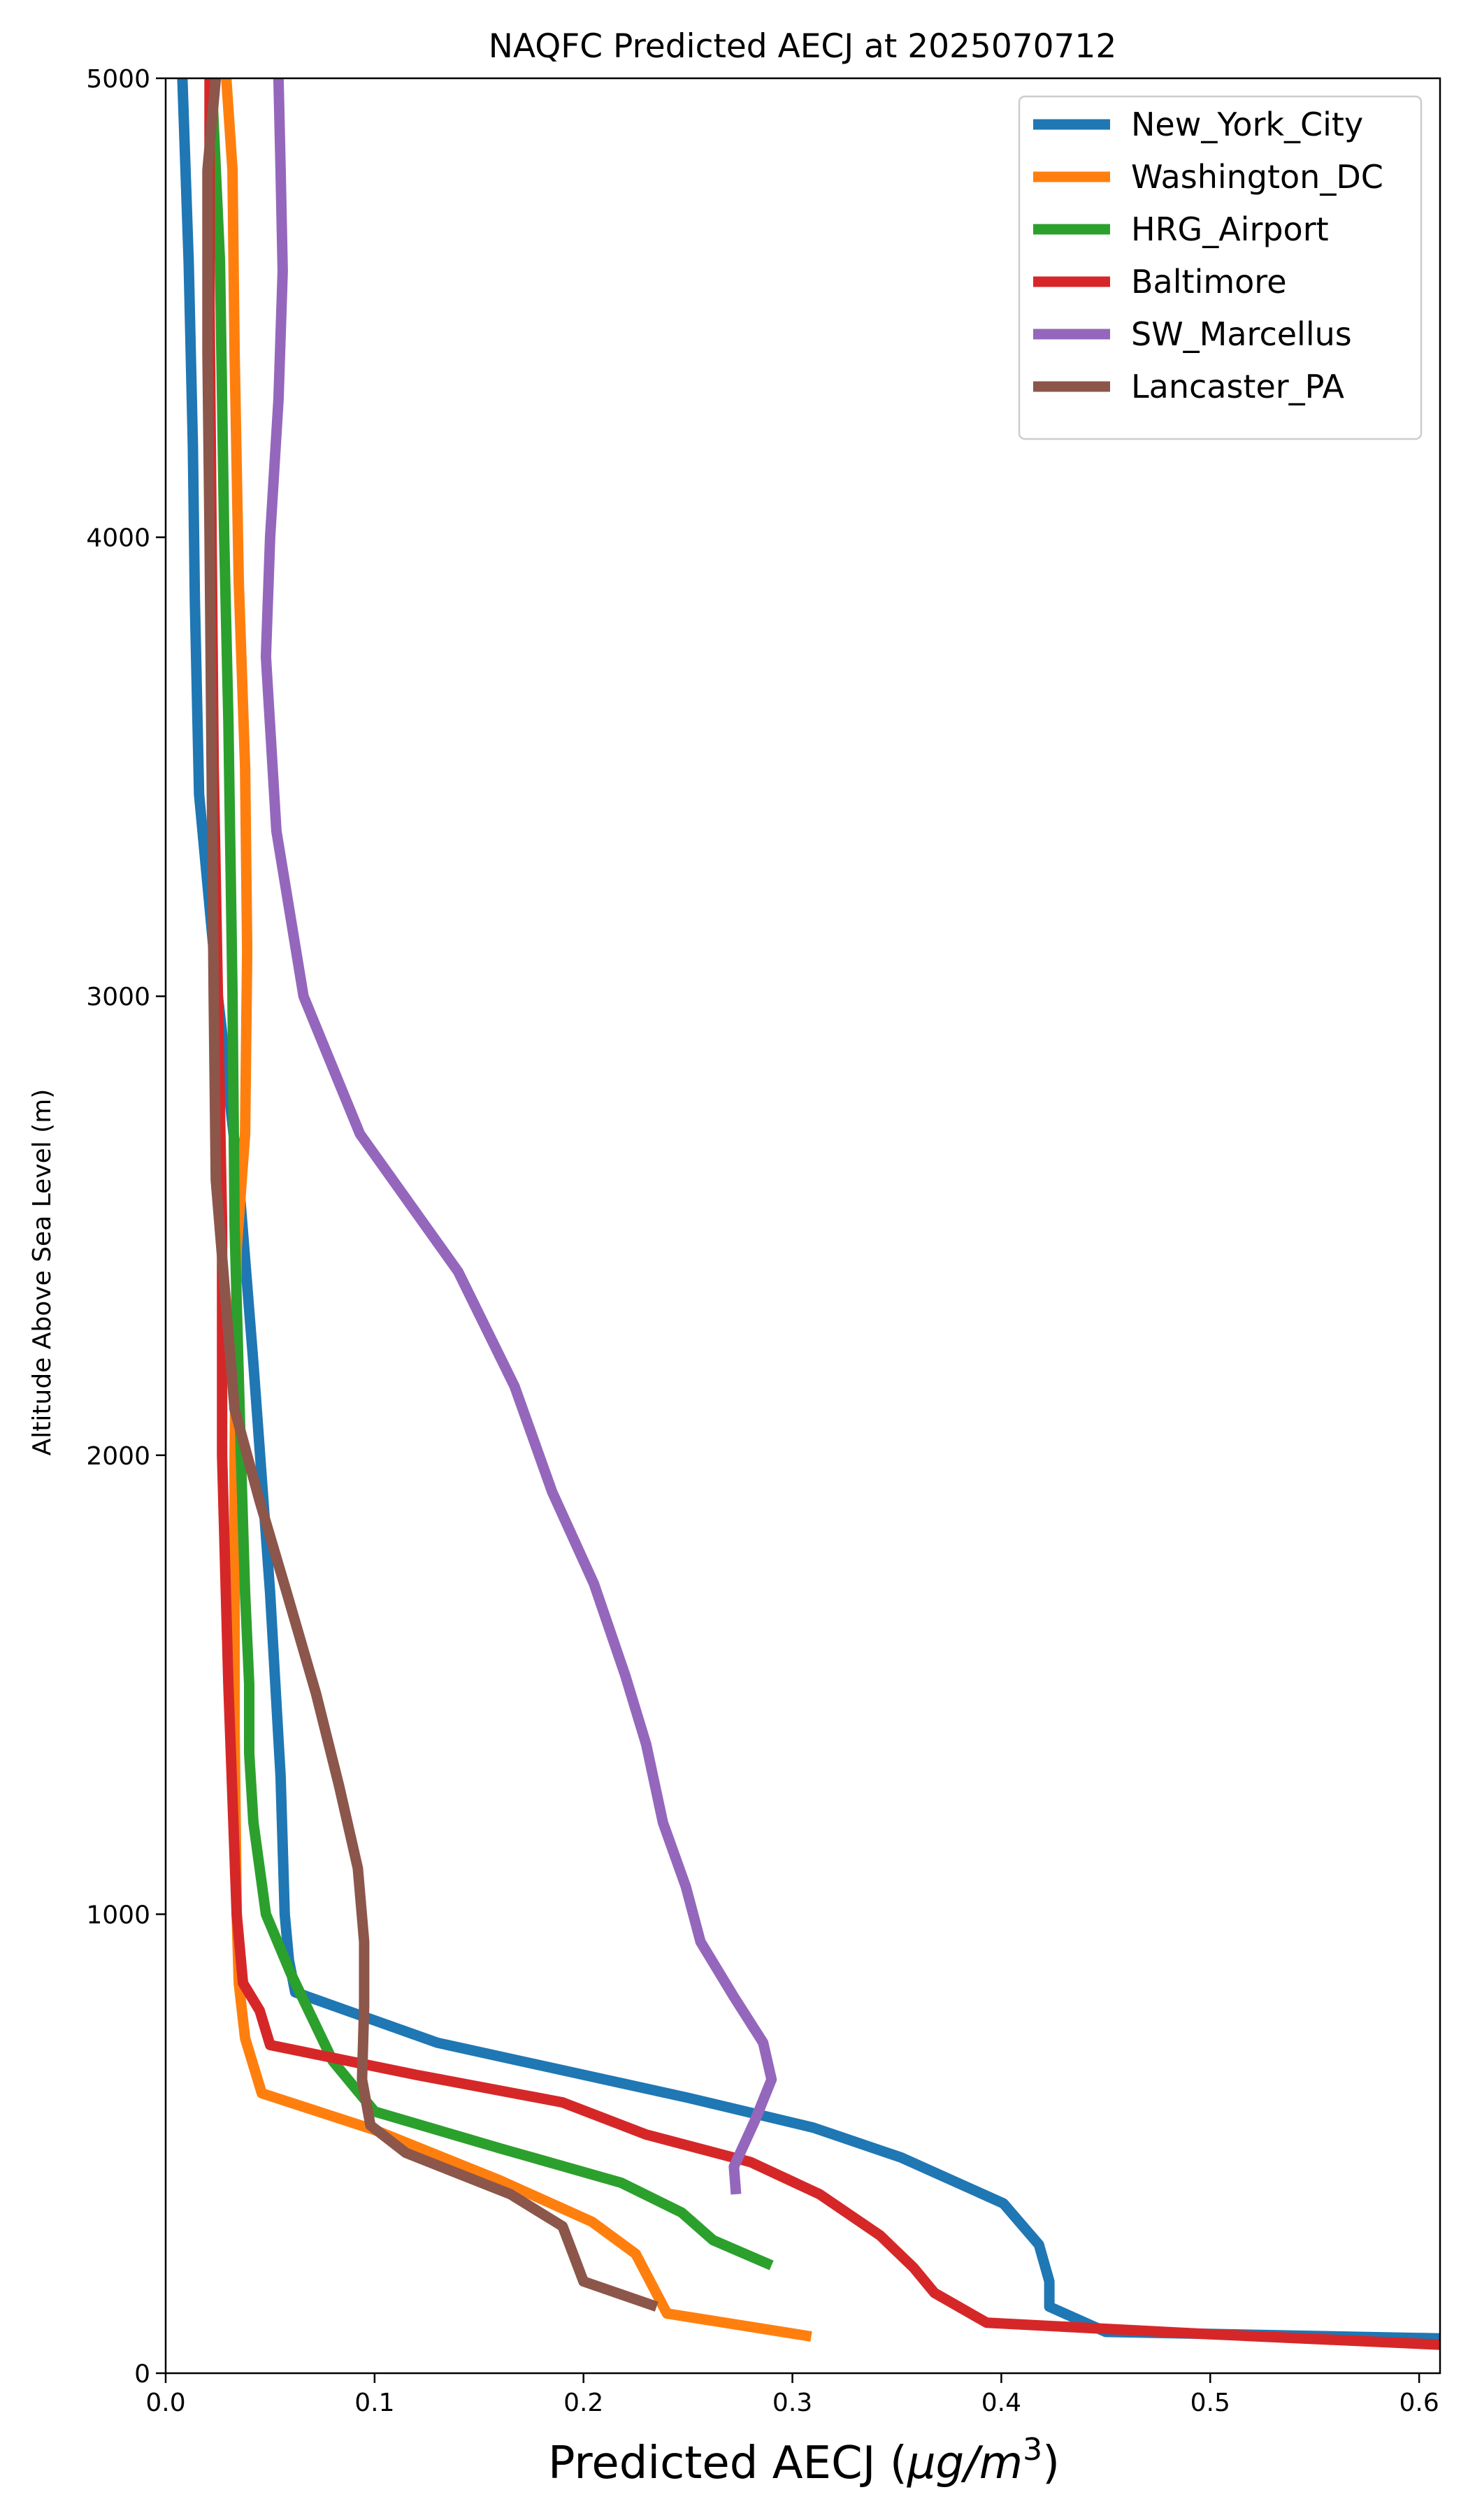  I want to click on y-tick-label: 3000, so click(118, 997).